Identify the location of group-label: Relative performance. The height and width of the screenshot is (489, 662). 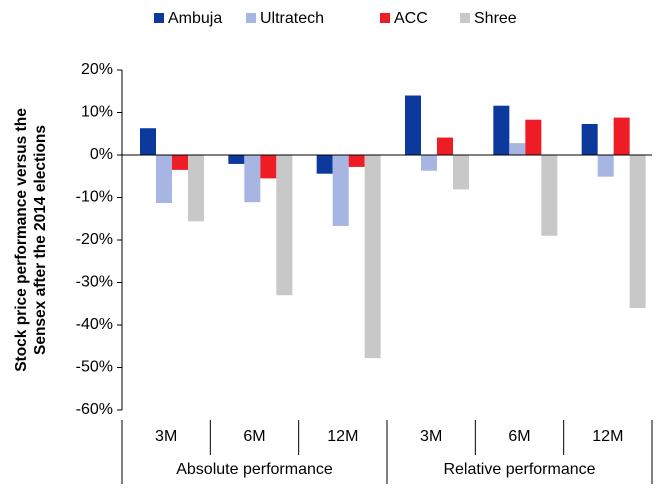
(519, 469).